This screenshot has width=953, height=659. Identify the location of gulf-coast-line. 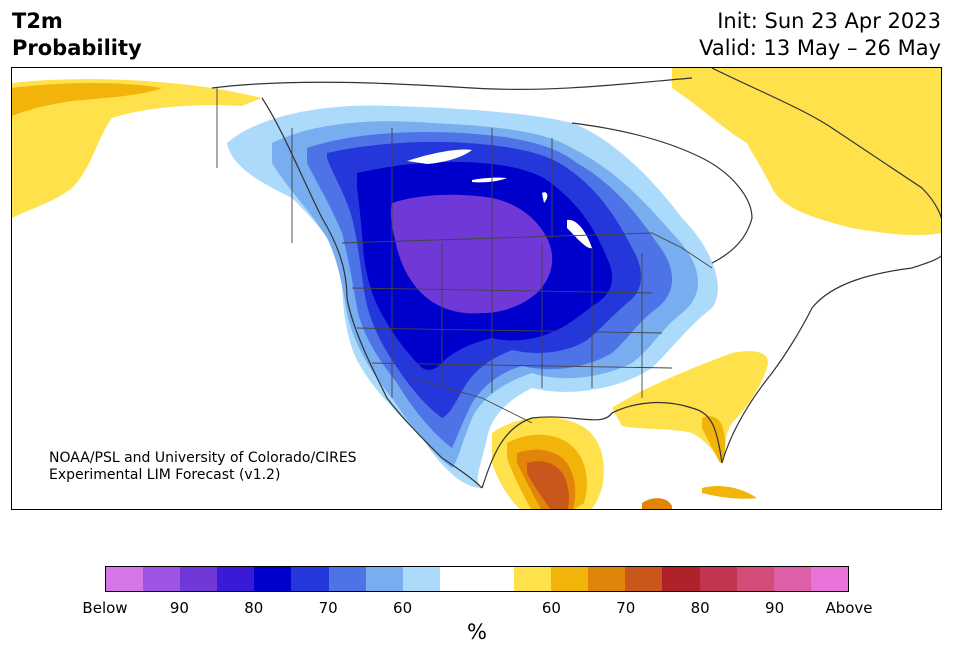
(602, 445).